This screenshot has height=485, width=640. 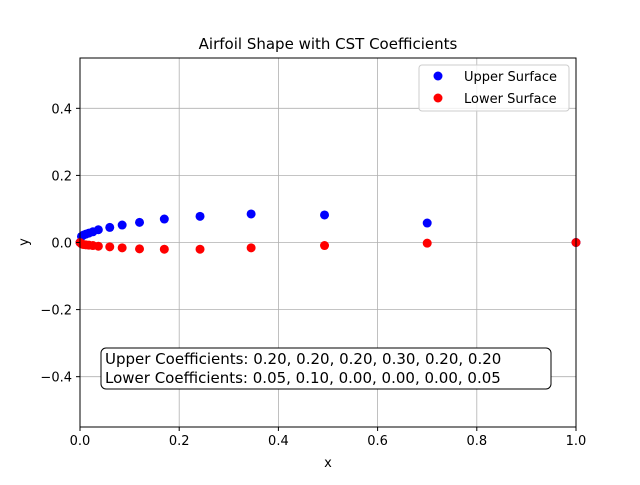 I want to click on legend-box, so click(x=494, y=88).